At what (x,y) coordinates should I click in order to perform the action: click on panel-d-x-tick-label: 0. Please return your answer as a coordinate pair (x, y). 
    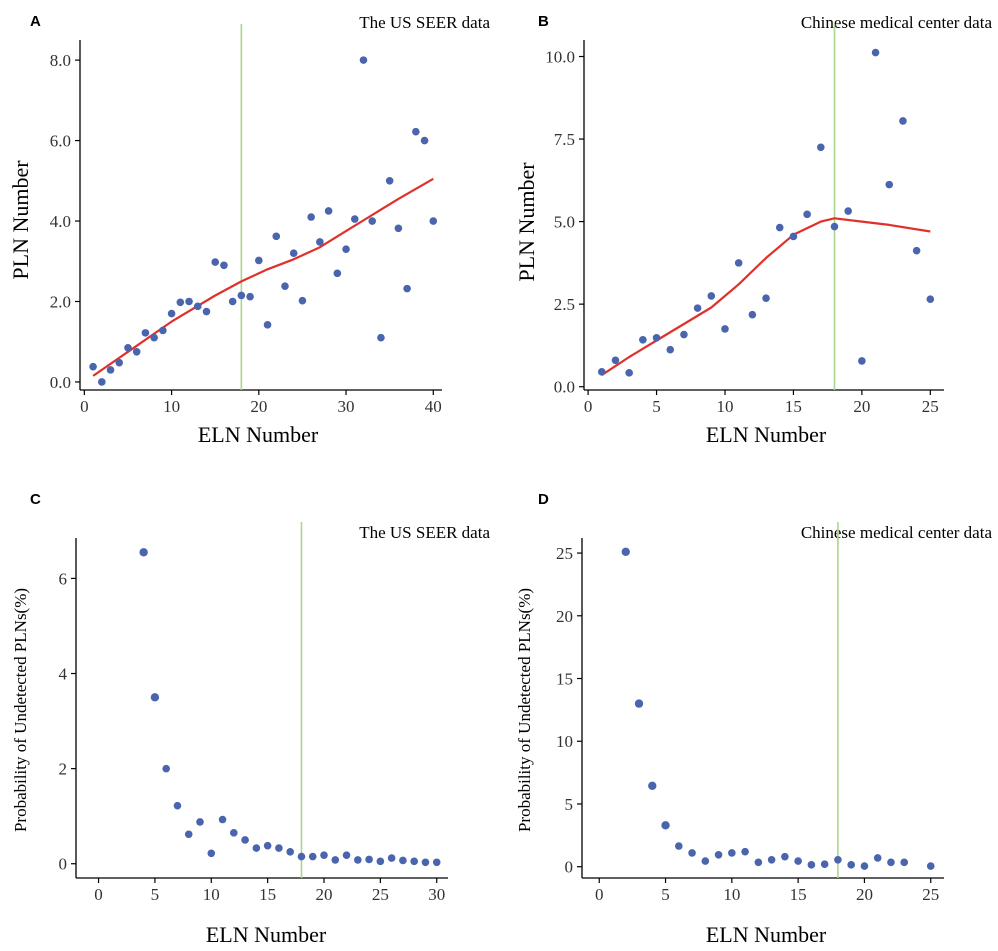
    Looking at the image, I should click on (599, 894).